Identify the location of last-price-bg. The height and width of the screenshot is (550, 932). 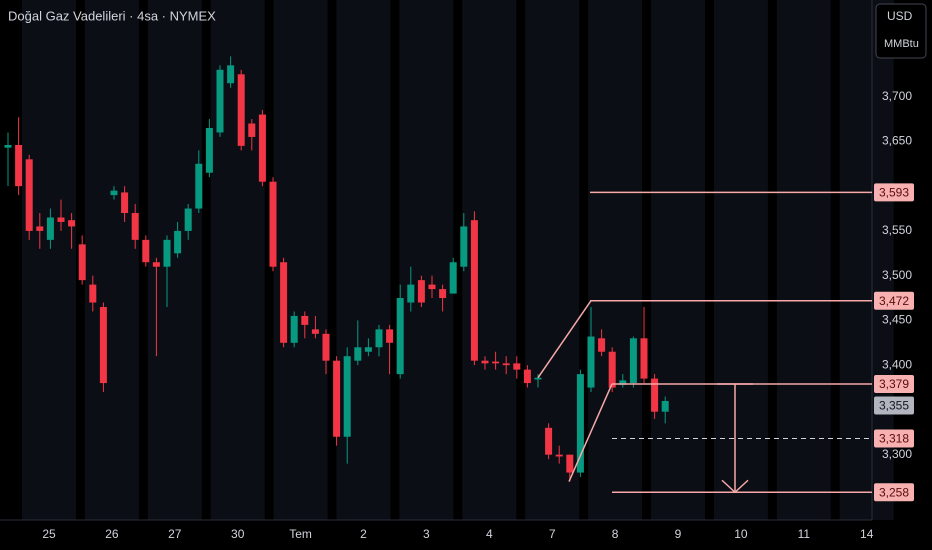
(894, 405).